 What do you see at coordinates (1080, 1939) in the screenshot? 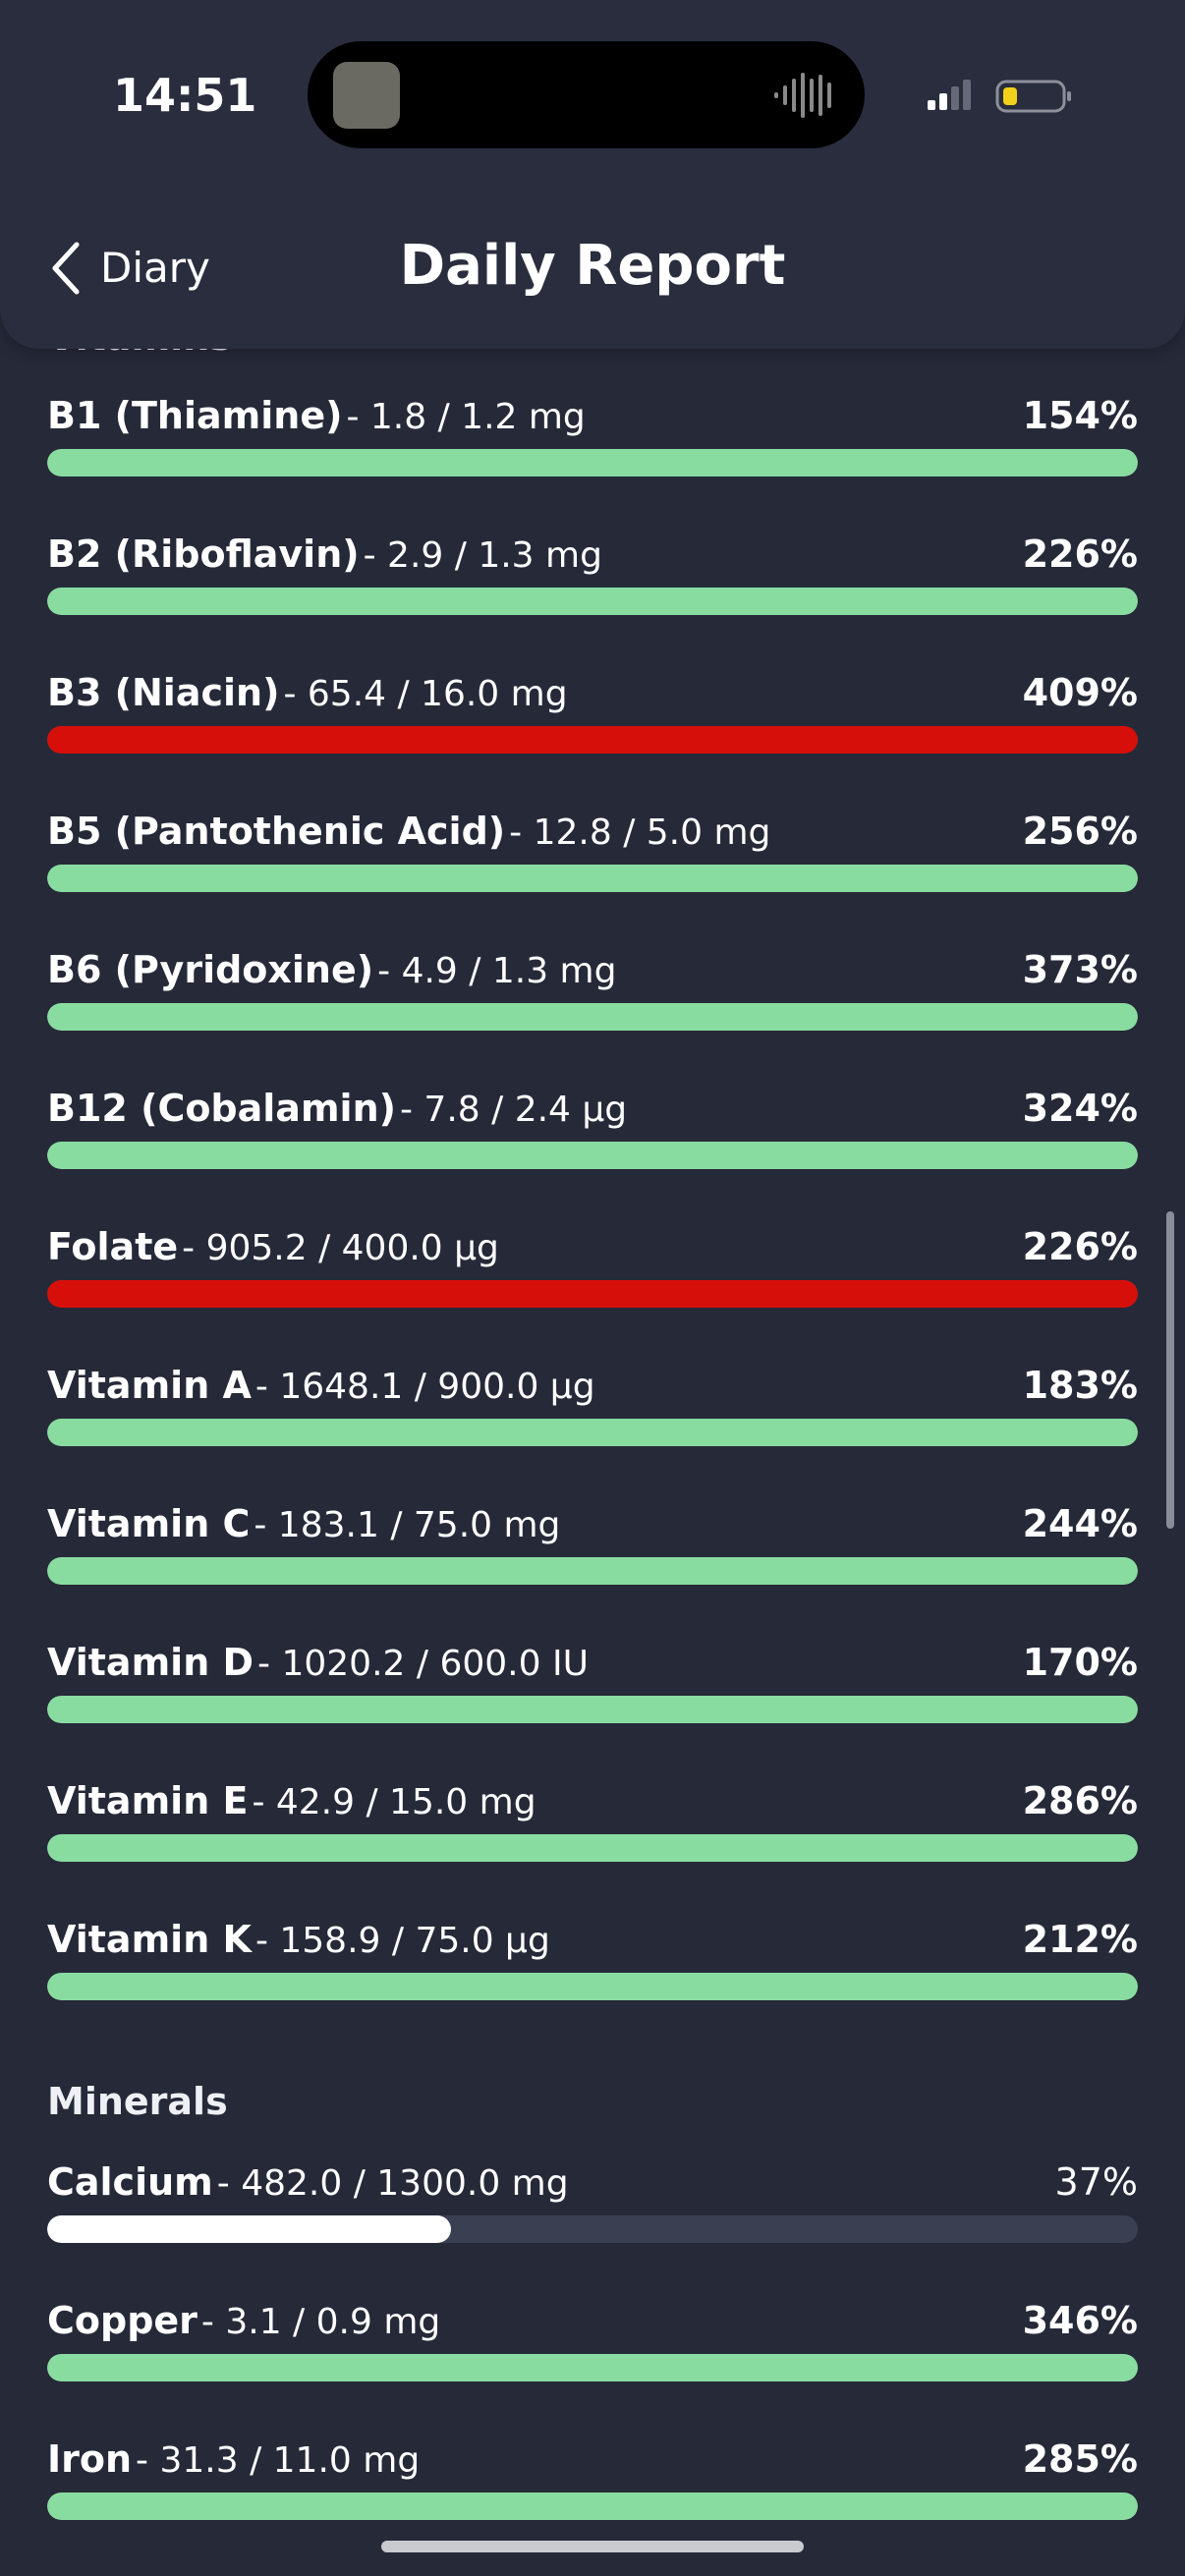
I see `nutrient-percent: 212%` at bounding box center [1080, 1939].